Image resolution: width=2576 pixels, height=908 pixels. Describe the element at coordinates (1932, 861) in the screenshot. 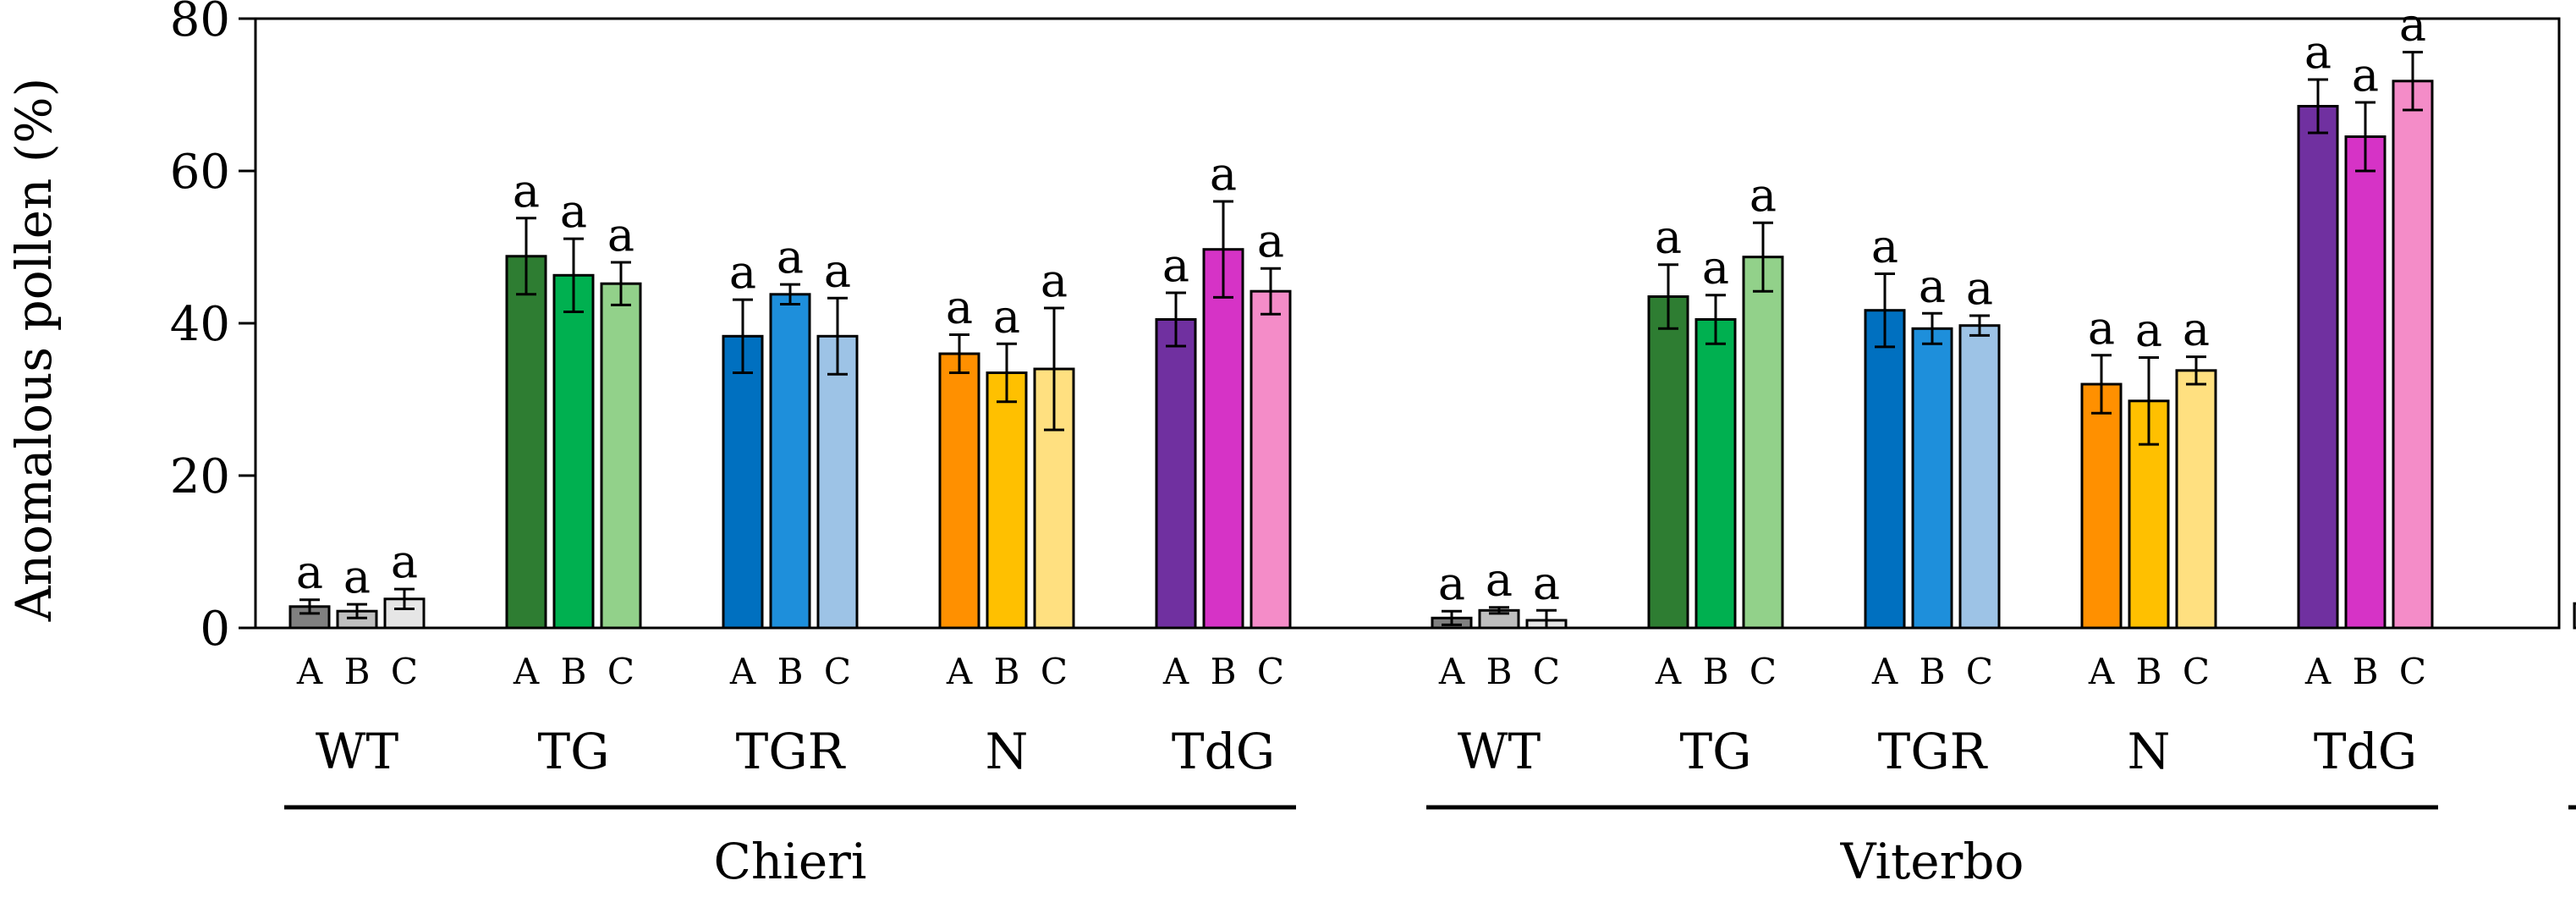

I see `site-label: Viterbo` at that location.